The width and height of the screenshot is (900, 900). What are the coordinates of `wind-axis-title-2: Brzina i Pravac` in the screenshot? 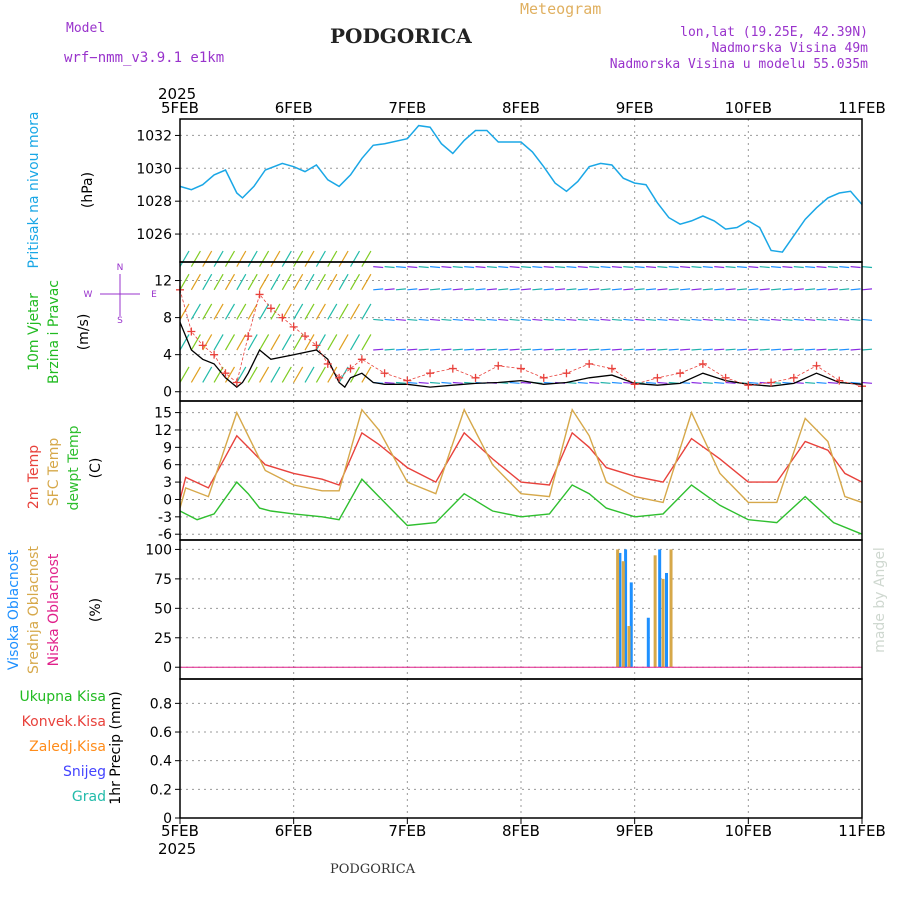 It's located at (54, 332).